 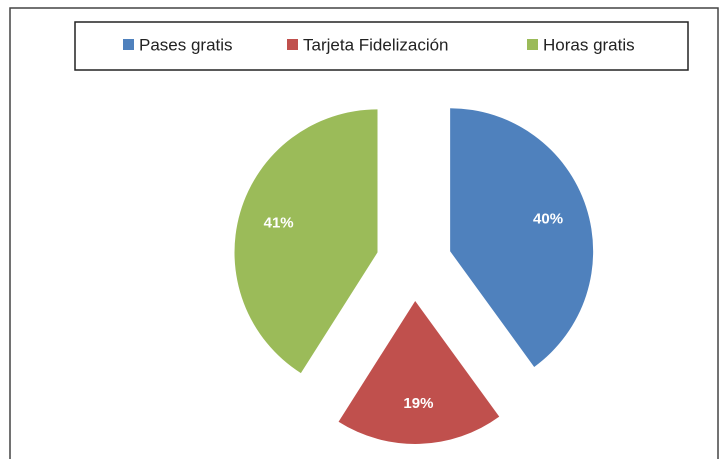 What do you see at coordinates (186, 44) in the screenshot?
I see `legend-label: Pases gratis` at bounding box center [186, 44].